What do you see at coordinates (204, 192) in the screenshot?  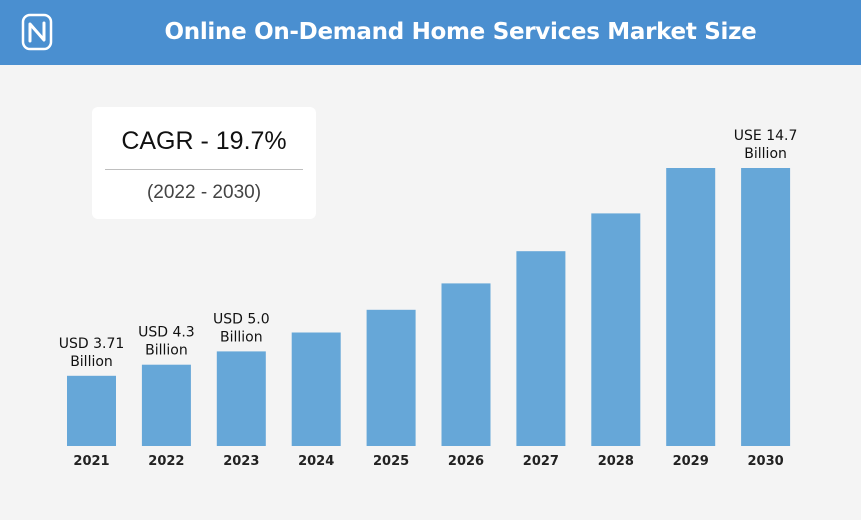 I see `cagr-period: (2022 - 2030)` at bounding box center [204, 192].